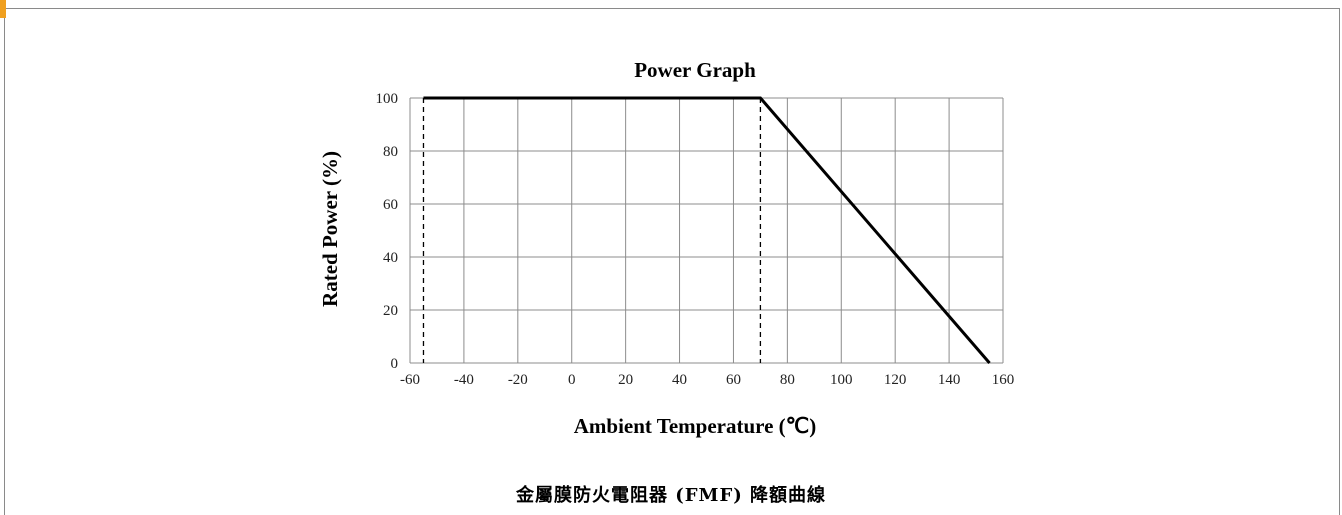 This screenshot has width=1342, height=515. Describe the element at coordinates (695, 426) in the screenshot. I see `x-axis-label: Ambient Temperature (℃)` at that location.